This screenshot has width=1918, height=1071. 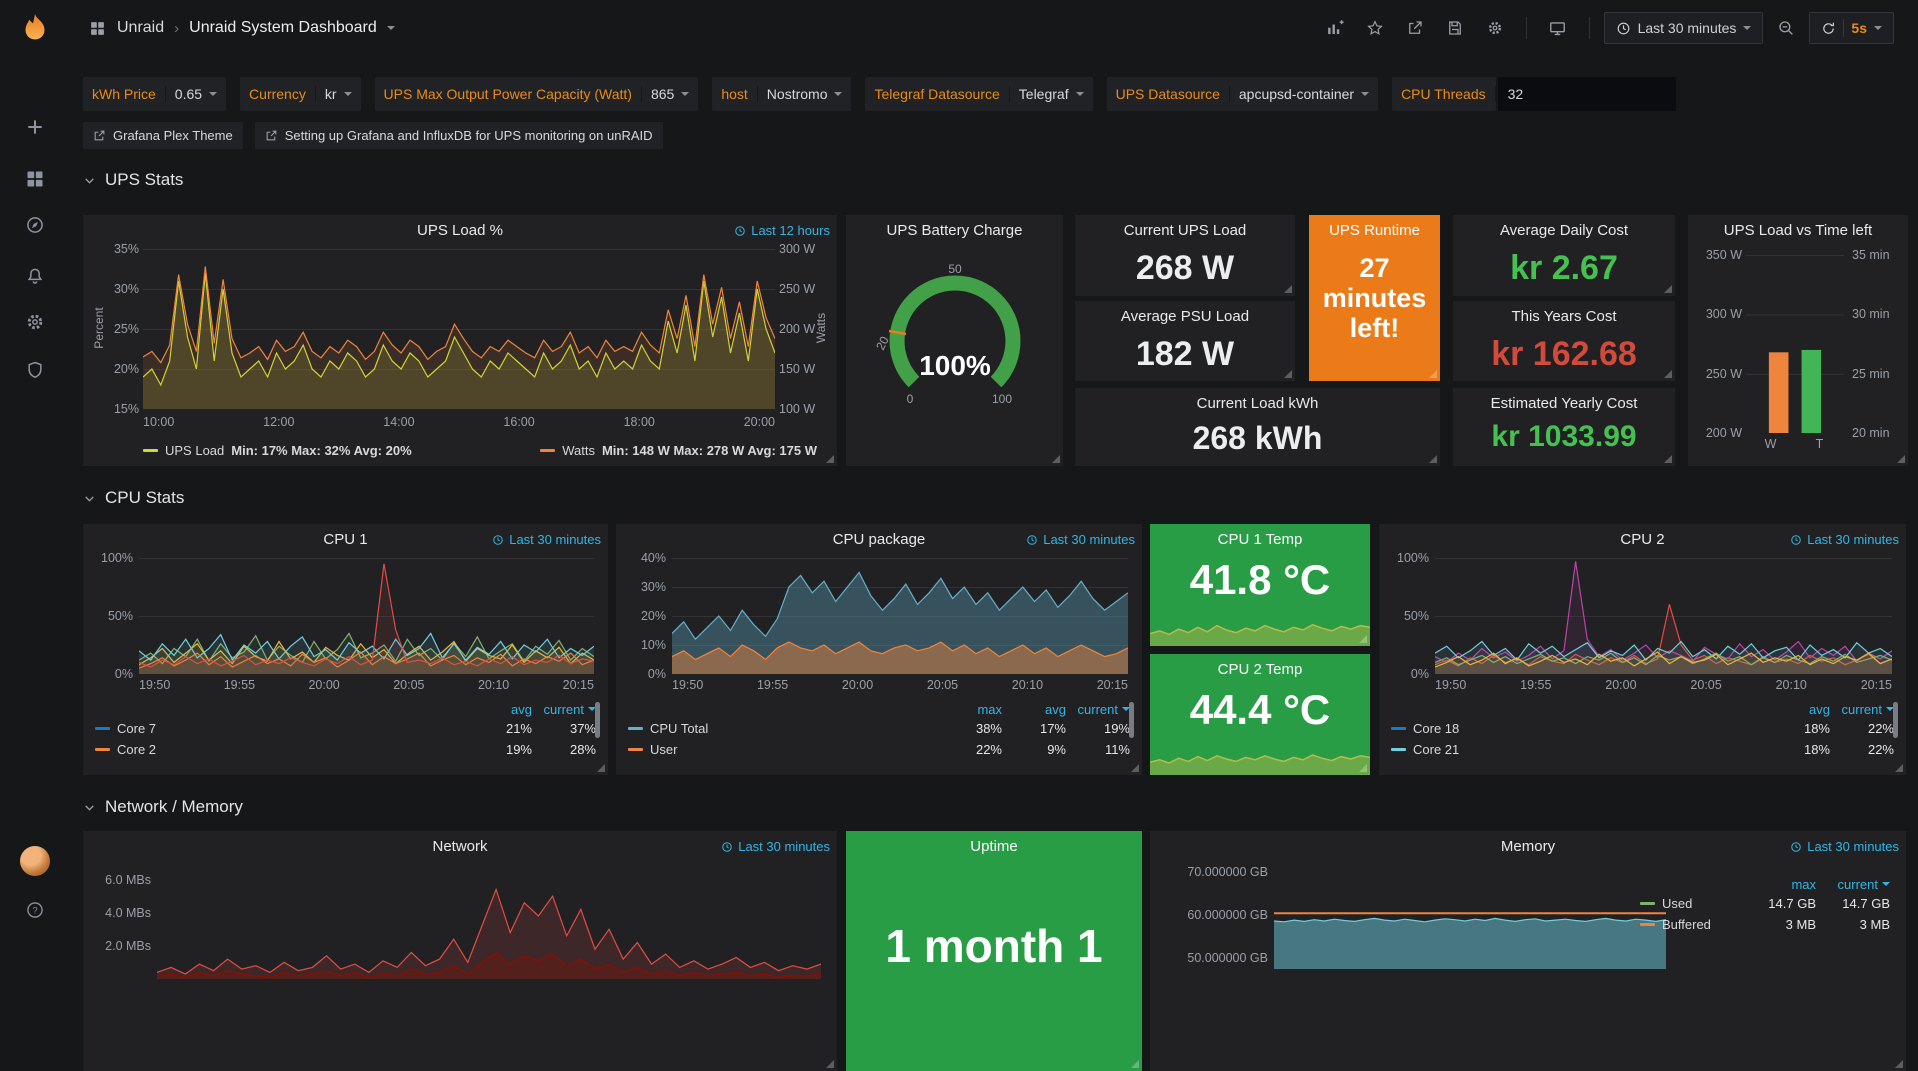 I want to click on ups-load-chart, so click(x=459, y=329).